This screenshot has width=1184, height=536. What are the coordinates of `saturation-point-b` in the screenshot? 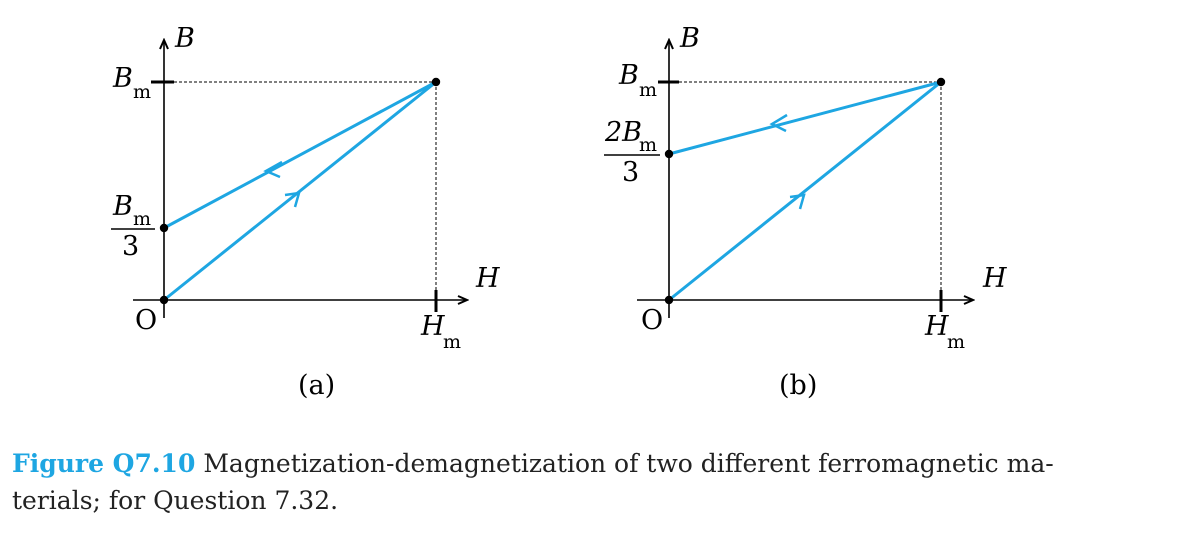 It's located at (941, 82).